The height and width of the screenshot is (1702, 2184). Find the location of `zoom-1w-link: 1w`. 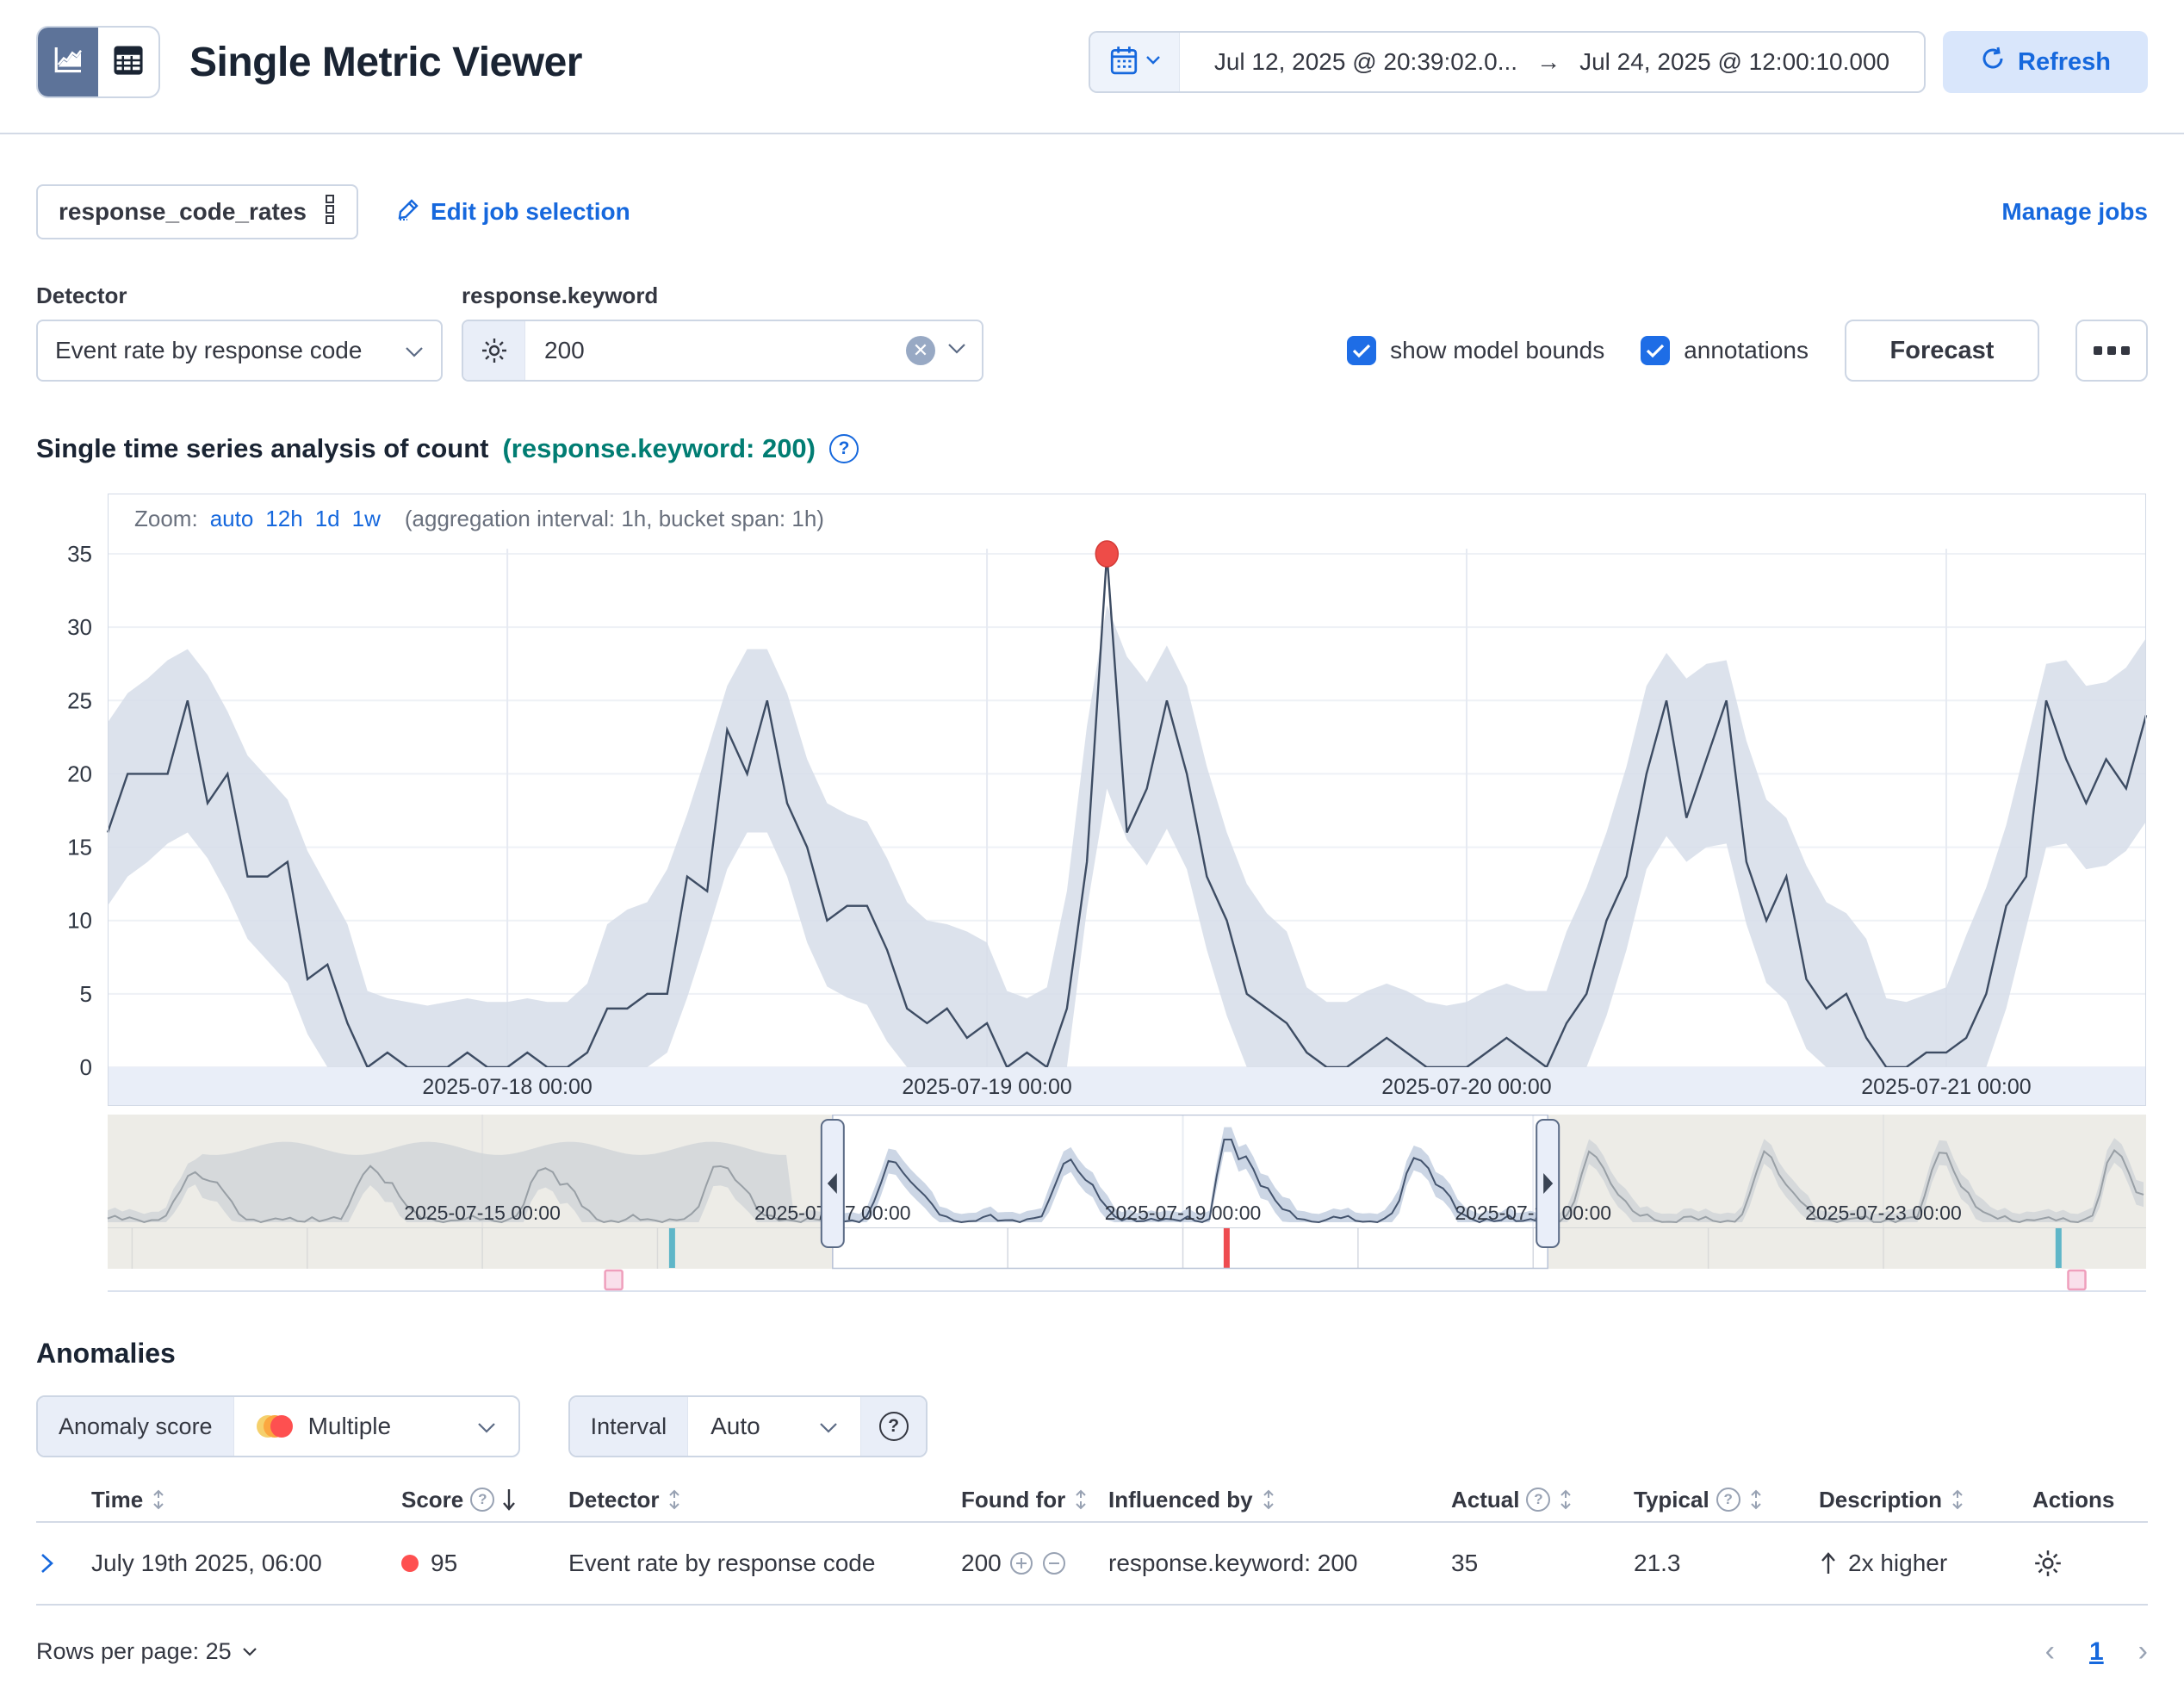

zoom-1w-link: 1w is located at coordinates (366, 518).